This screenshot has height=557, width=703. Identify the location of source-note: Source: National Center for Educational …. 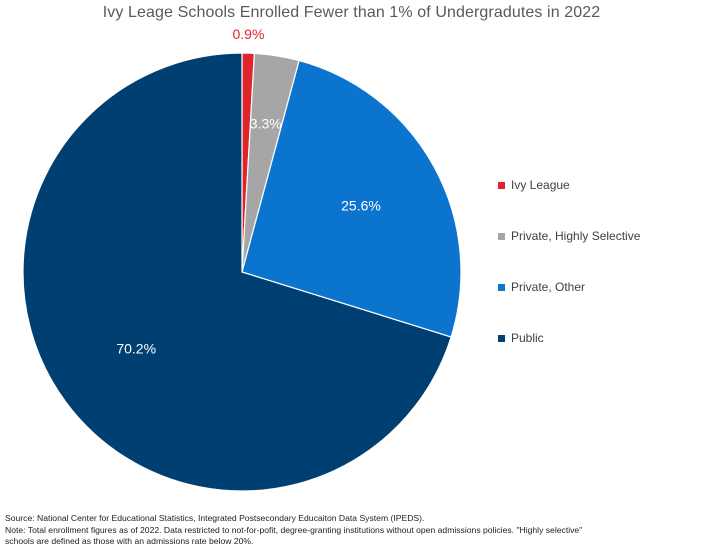
(215, 518).